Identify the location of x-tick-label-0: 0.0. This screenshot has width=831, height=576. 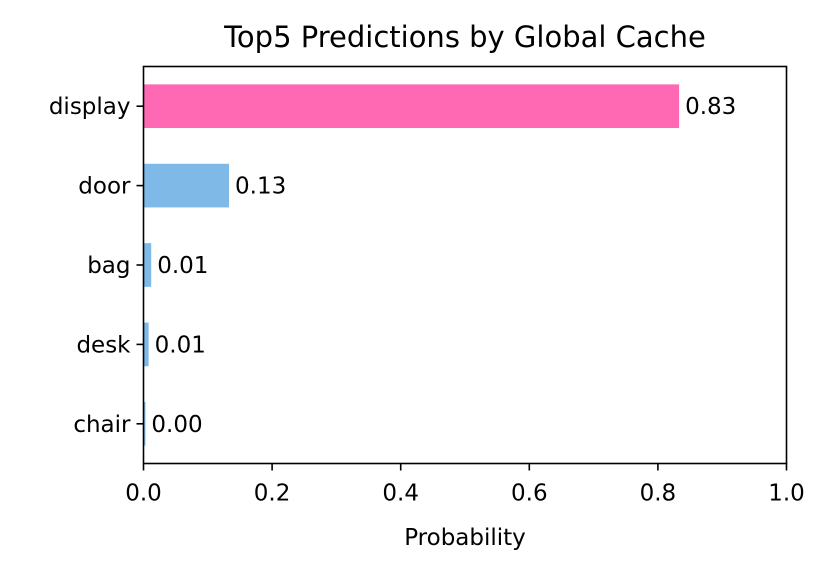
(143, 494).